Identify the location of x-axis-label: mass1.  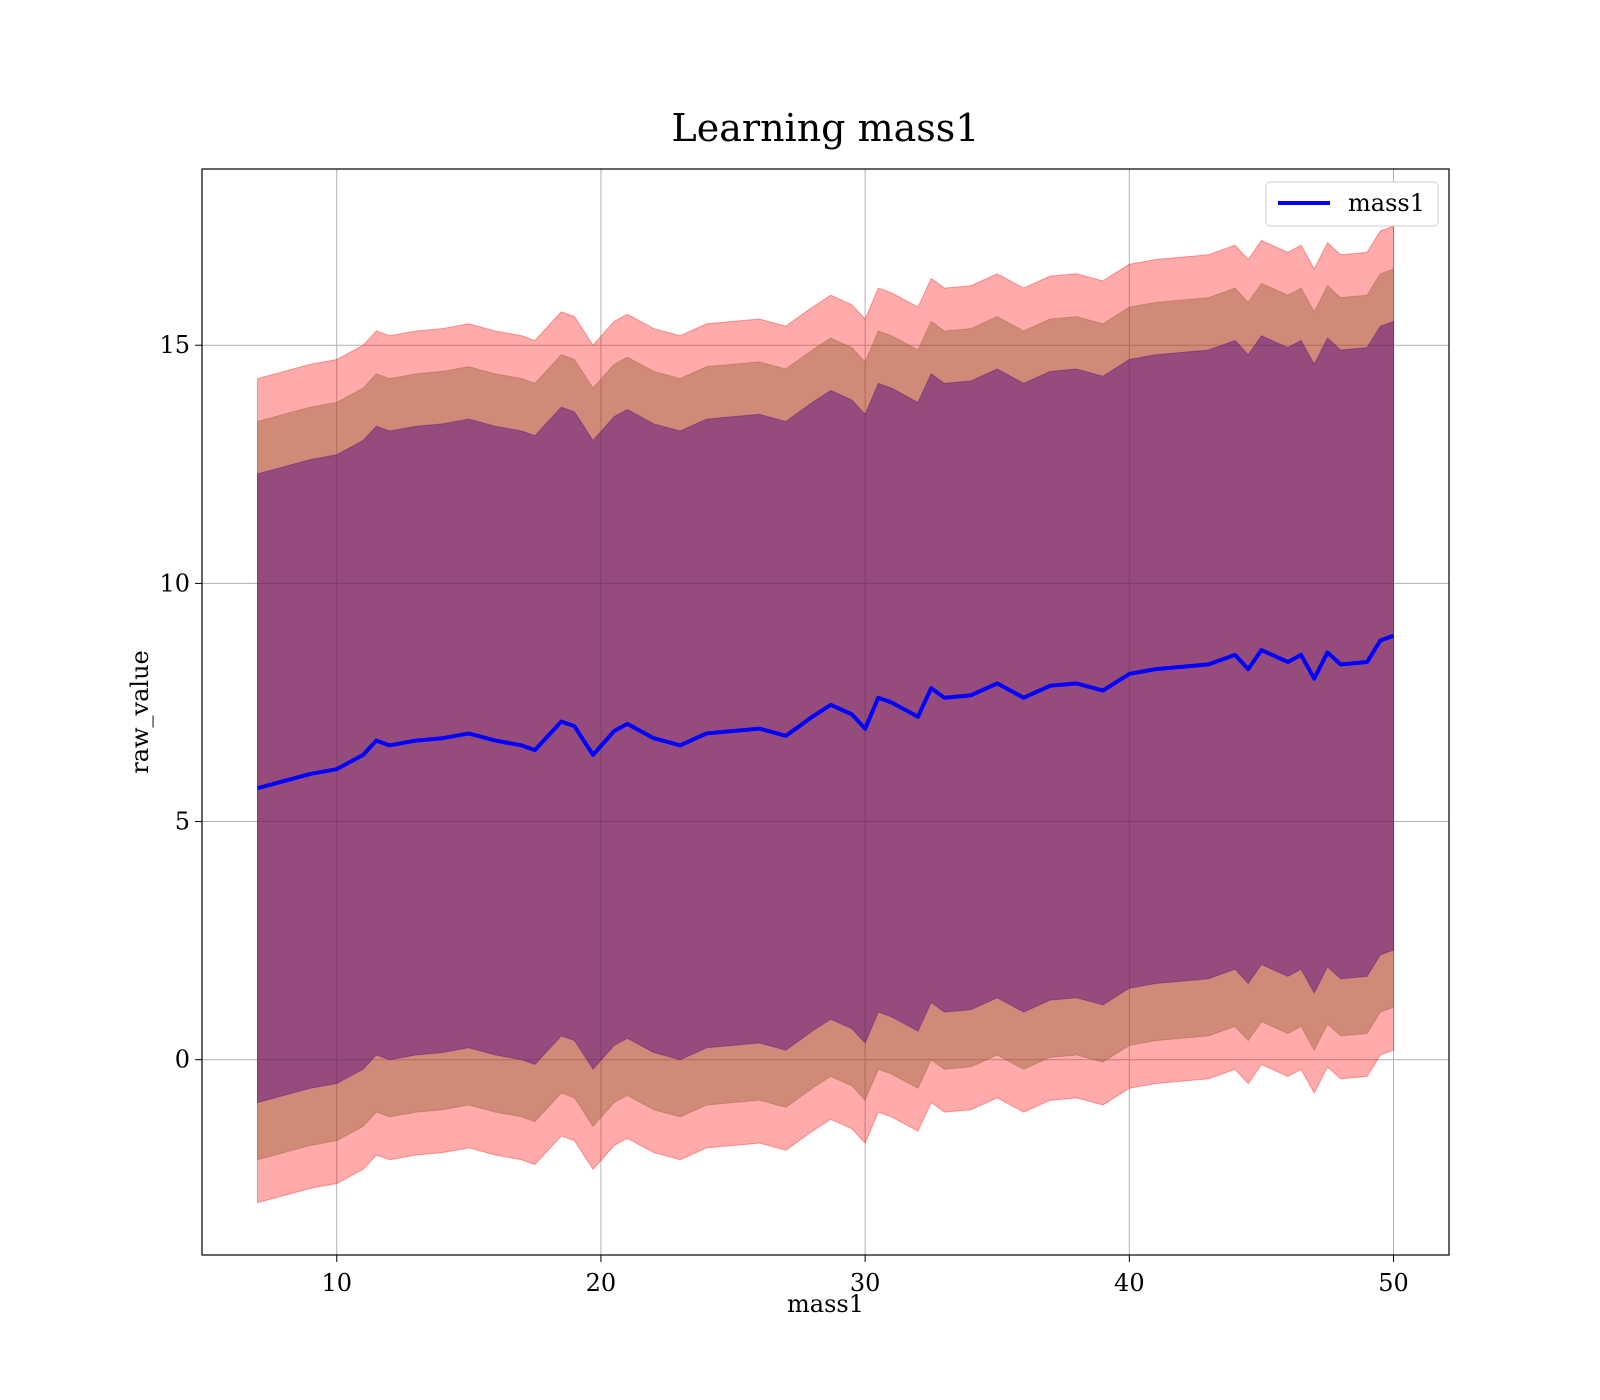
(825, 1304).